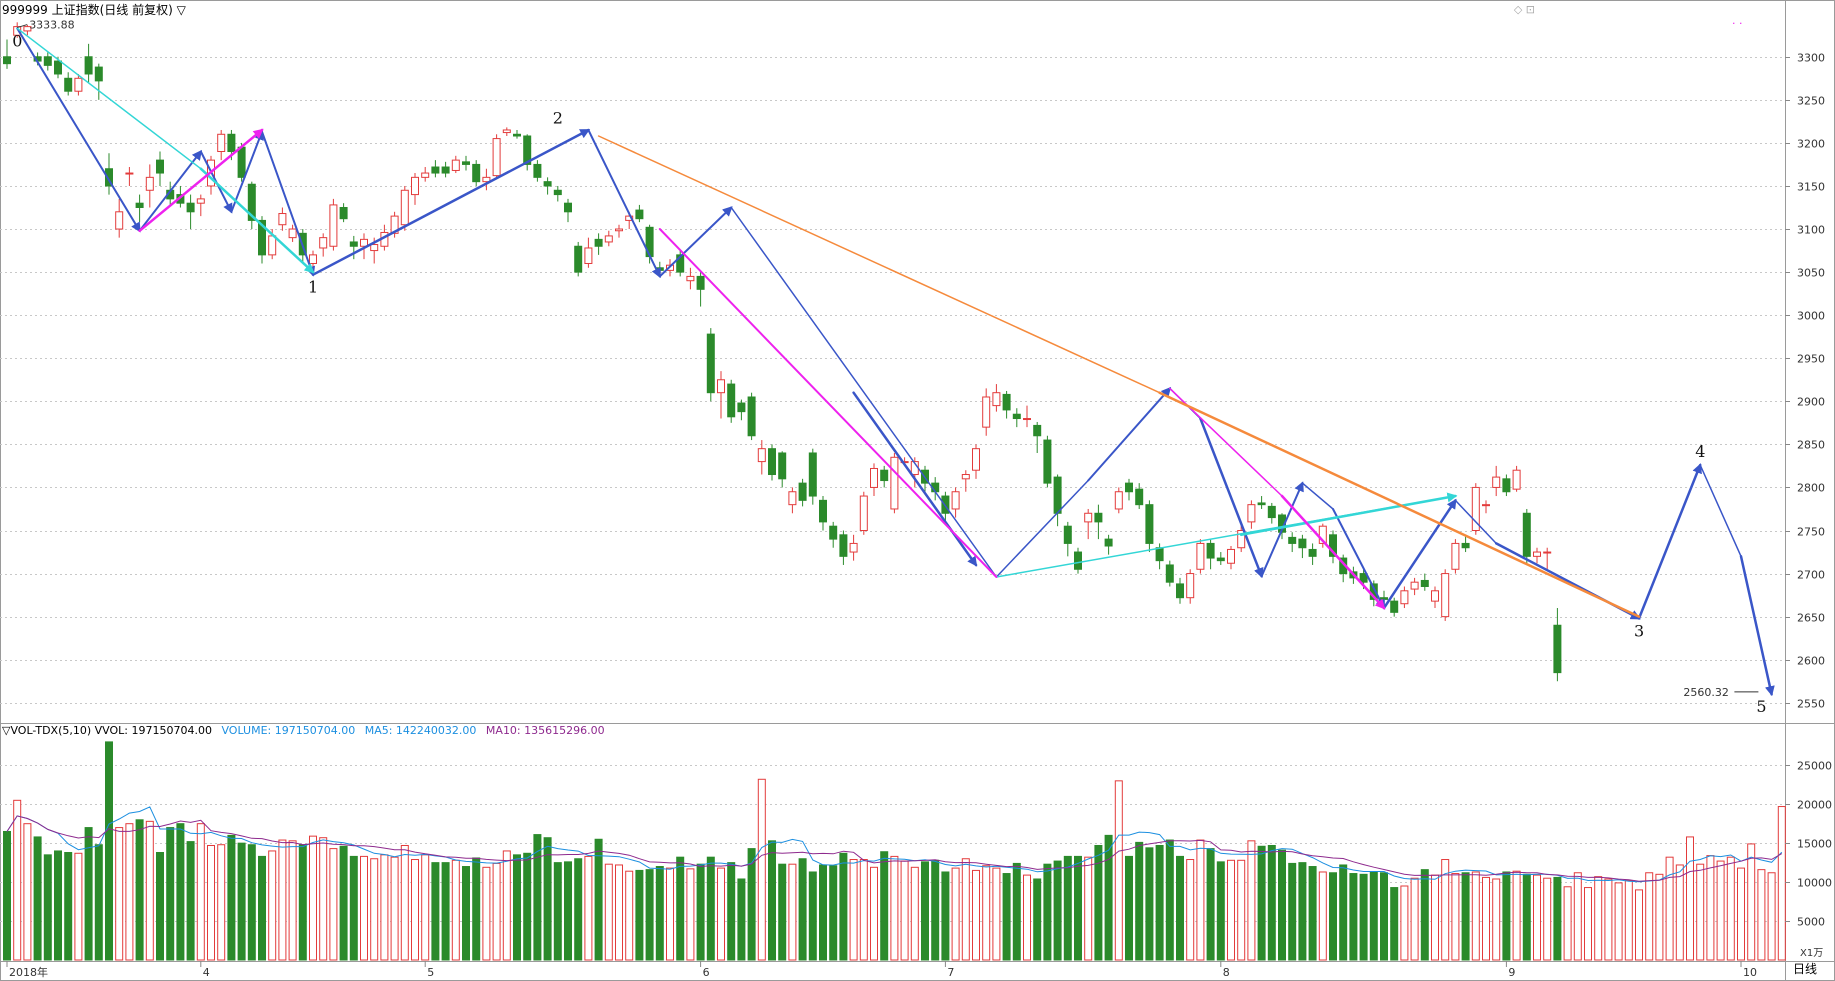  Describe the element at coordinates (1811, 488) in the screenshot. I see `price-tick-label: 2800` at that location.